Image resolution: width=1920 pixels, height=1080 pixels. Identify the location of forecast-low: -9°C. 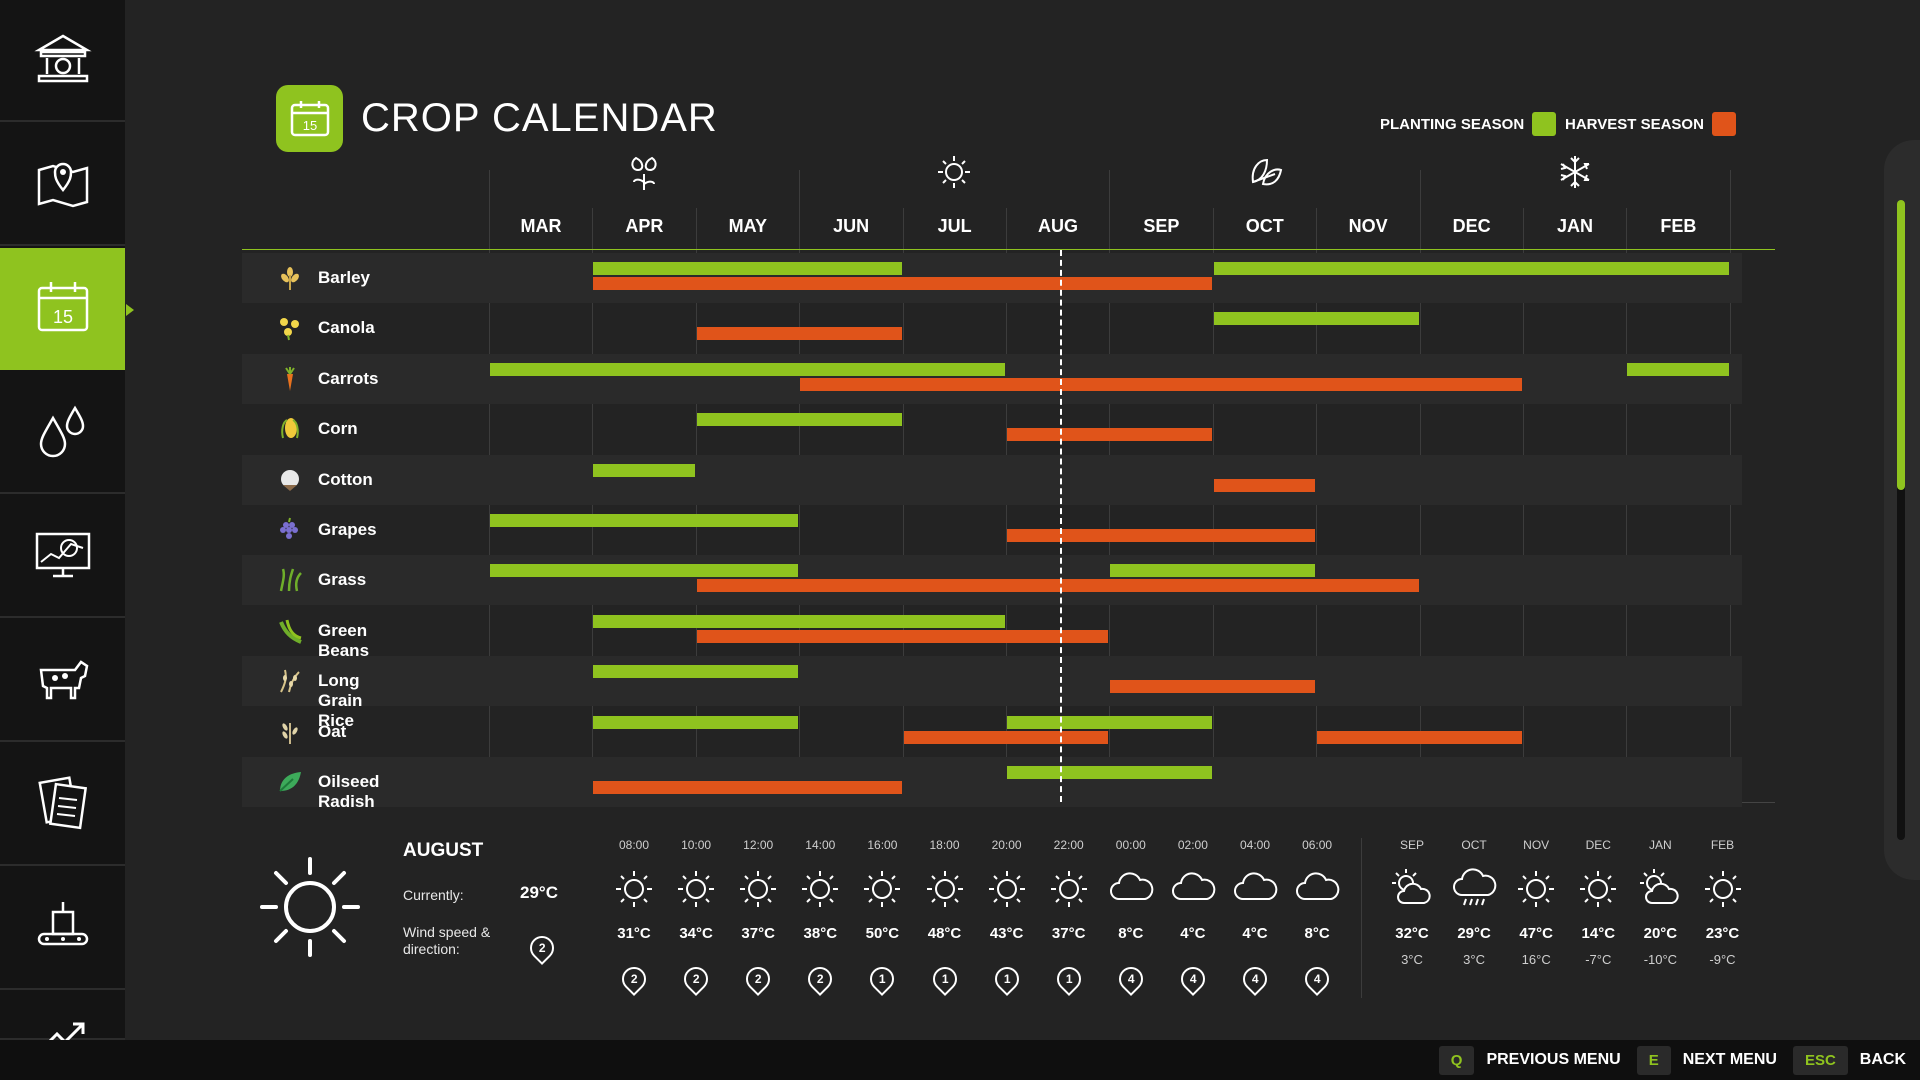
(1722, 959).